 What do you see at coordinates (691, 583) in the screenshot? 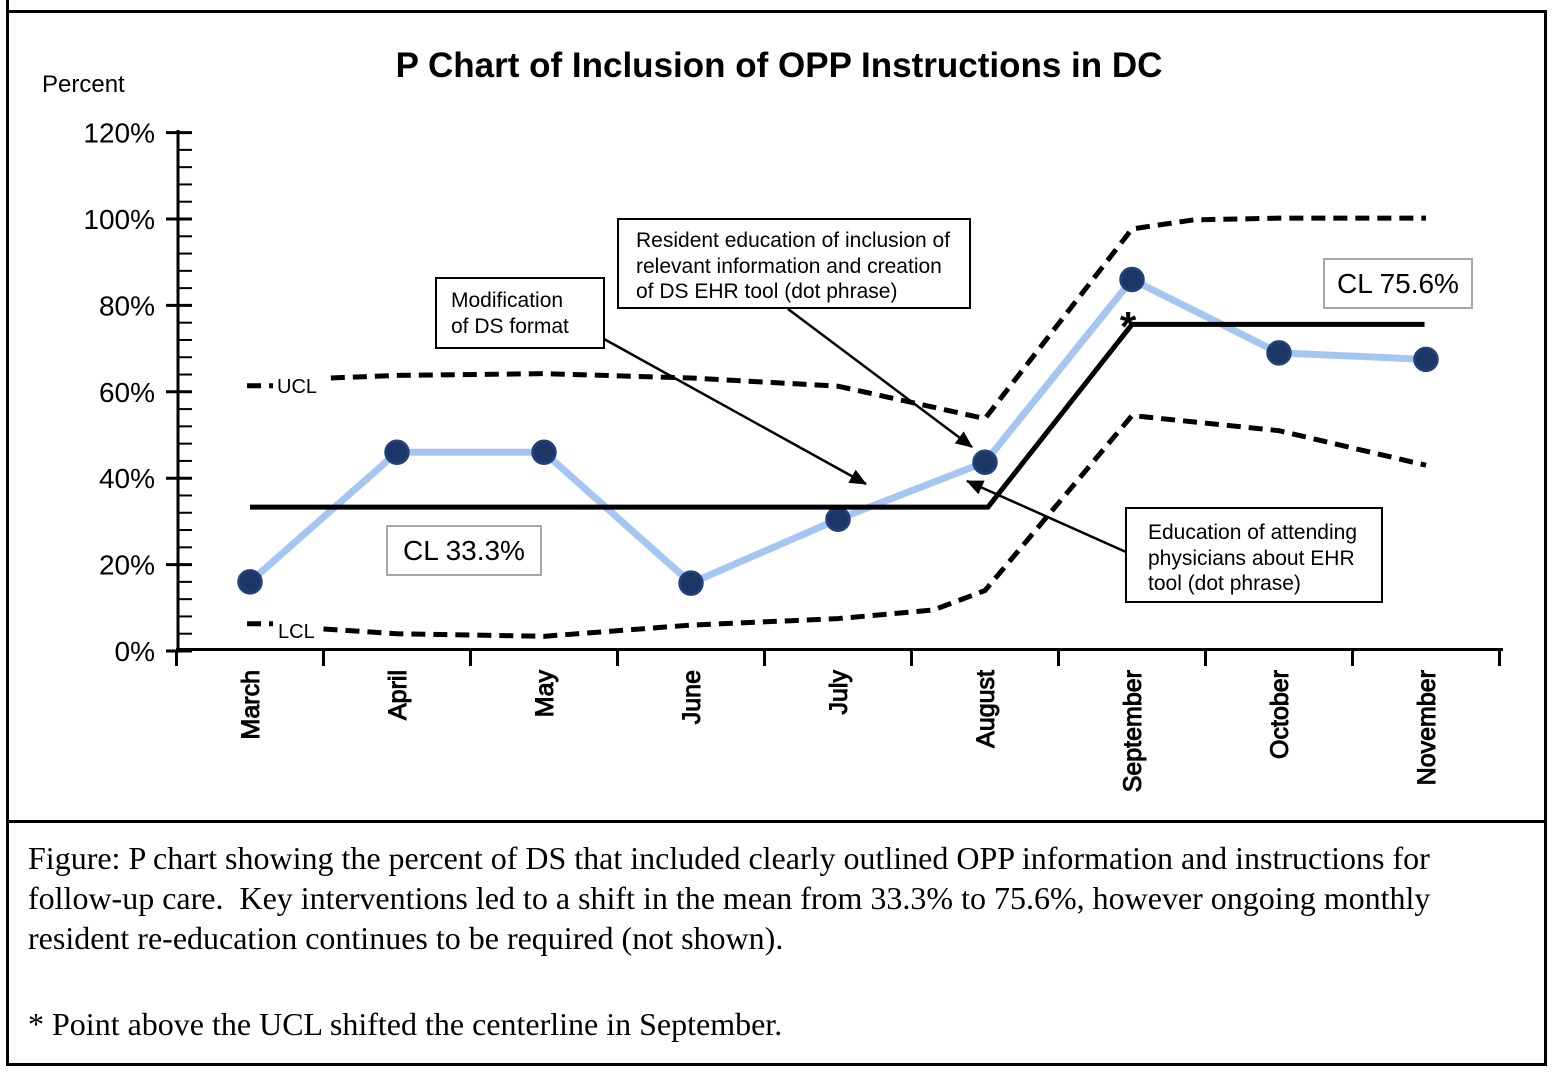
I see `data-point-june` at bounding box center [691, 583].